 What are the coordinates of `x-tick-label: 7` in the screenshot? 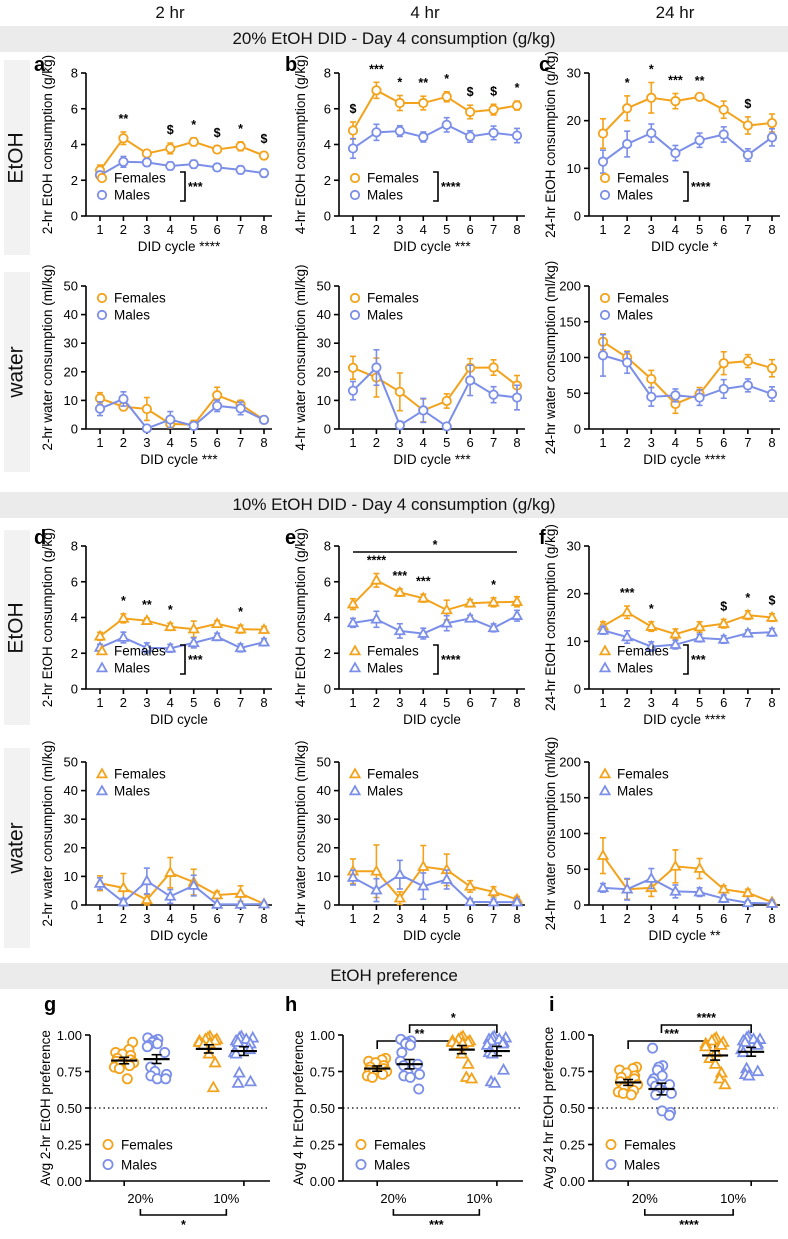 It's located at (240, 918).